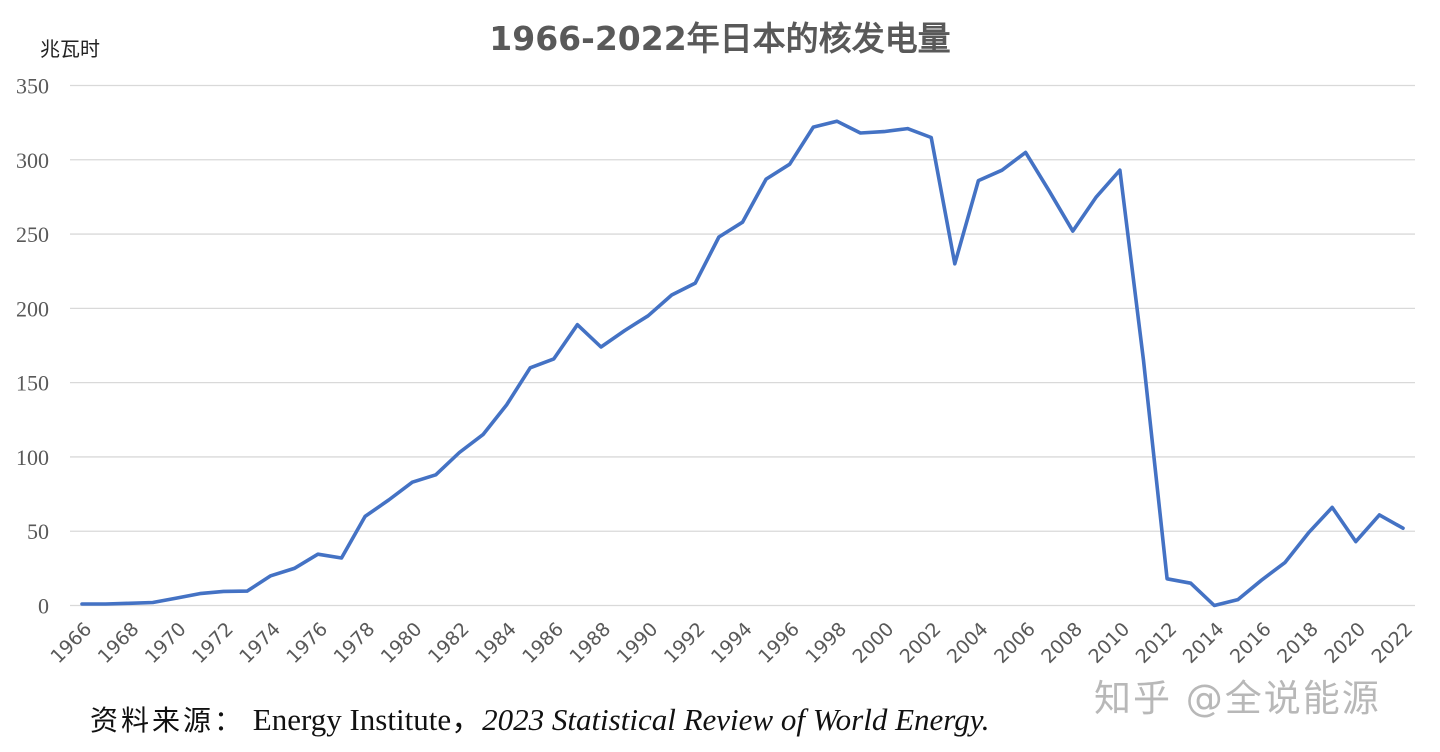  What do you see at coordinates (1062, 643) in the screenshot?
I see `x-tick-label: 2008` at bounding box center [1062, 643].